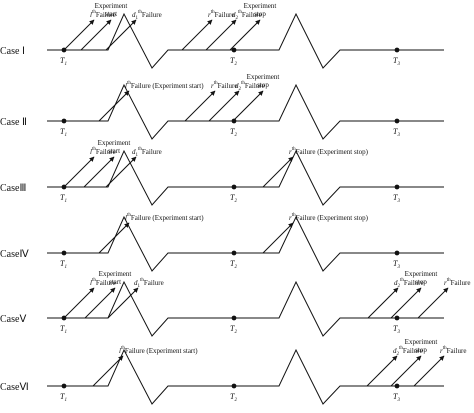 The width and height of the screenshot is (474, 413). I want to click on failure-text: Failure (Experiment stop), so click(332, 152).